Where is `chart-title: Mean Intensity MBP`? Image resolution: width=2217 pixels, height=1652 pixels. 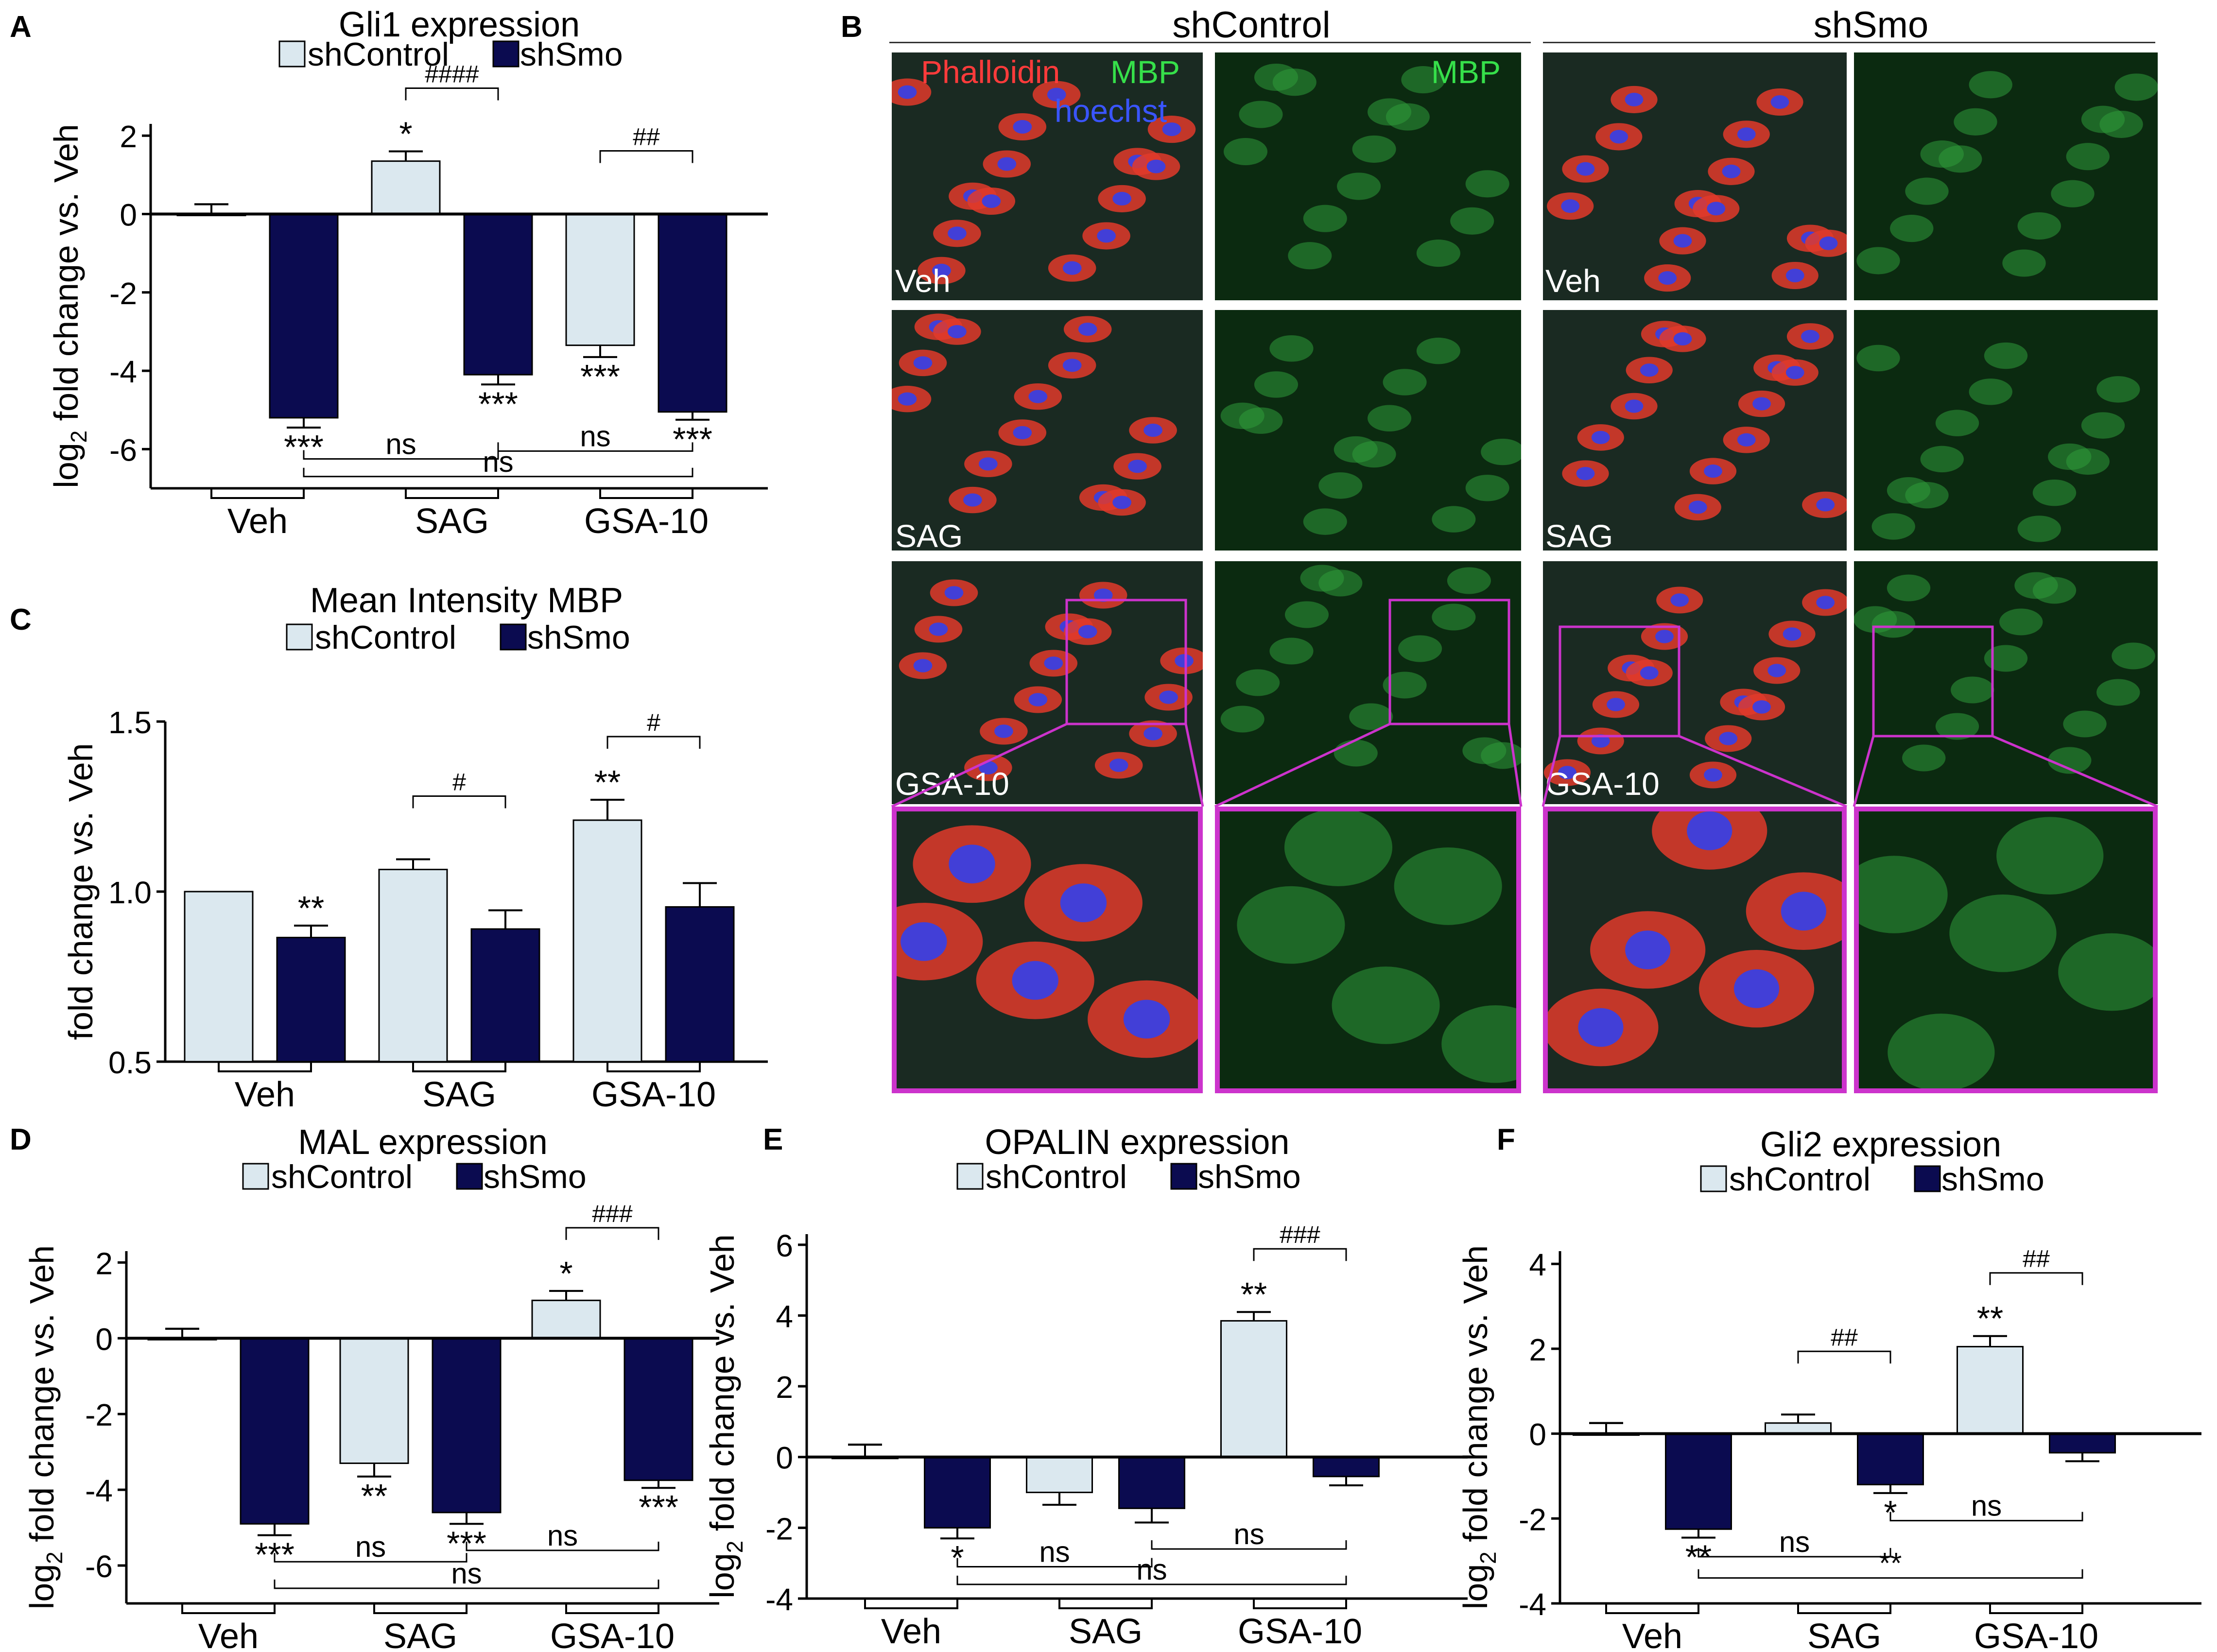 chart-title: Mean Intensity MBP is located at coordinates (466, 600).